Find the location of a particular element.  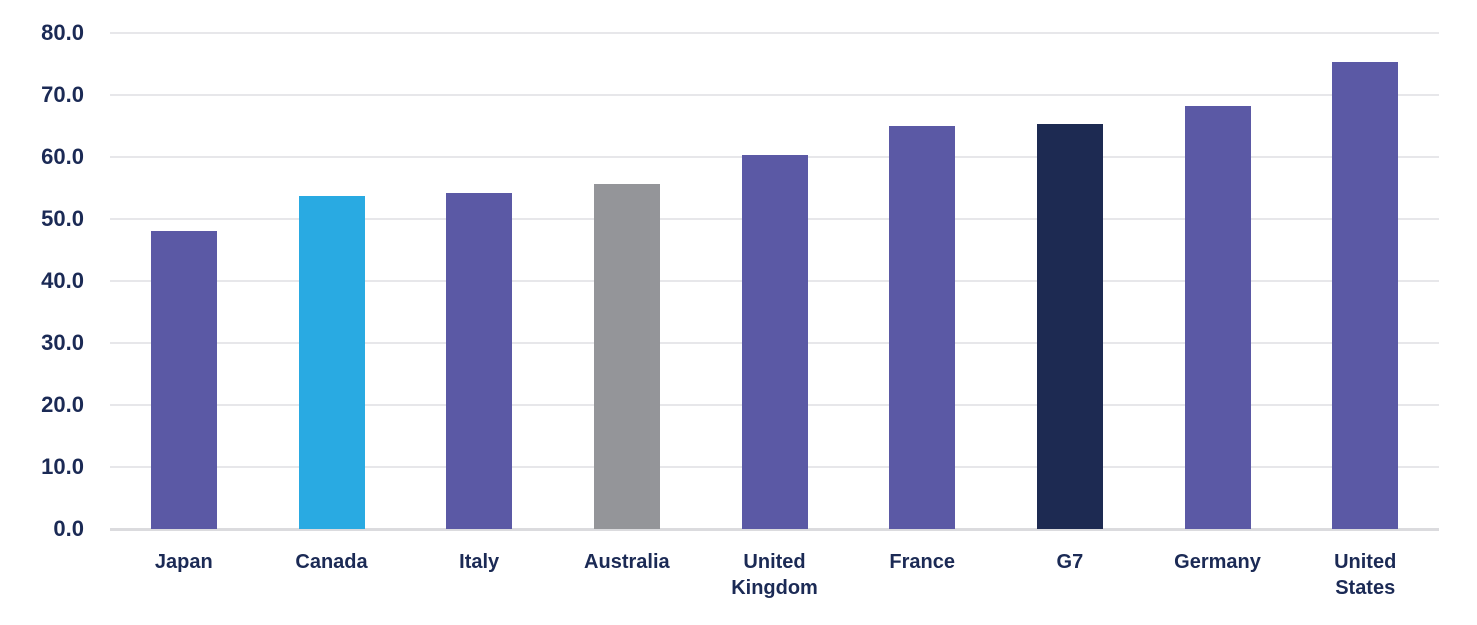

x-category-label: Italy is located at coordinates (479, 562).